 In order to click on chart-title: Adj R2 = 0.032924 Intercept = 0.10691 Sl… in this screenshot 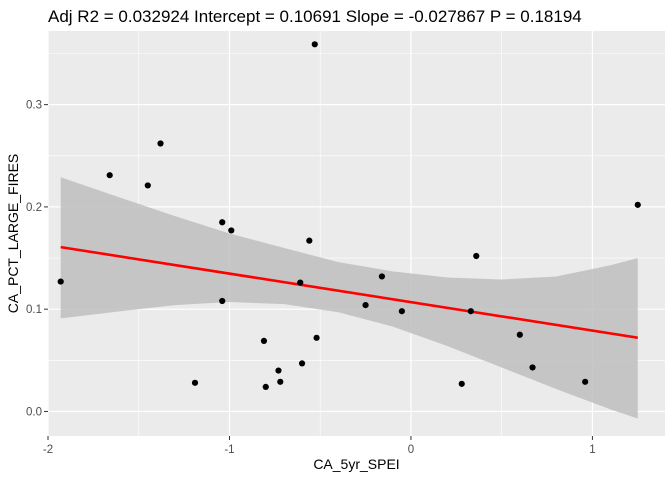, I will do `click(315, 16)`.